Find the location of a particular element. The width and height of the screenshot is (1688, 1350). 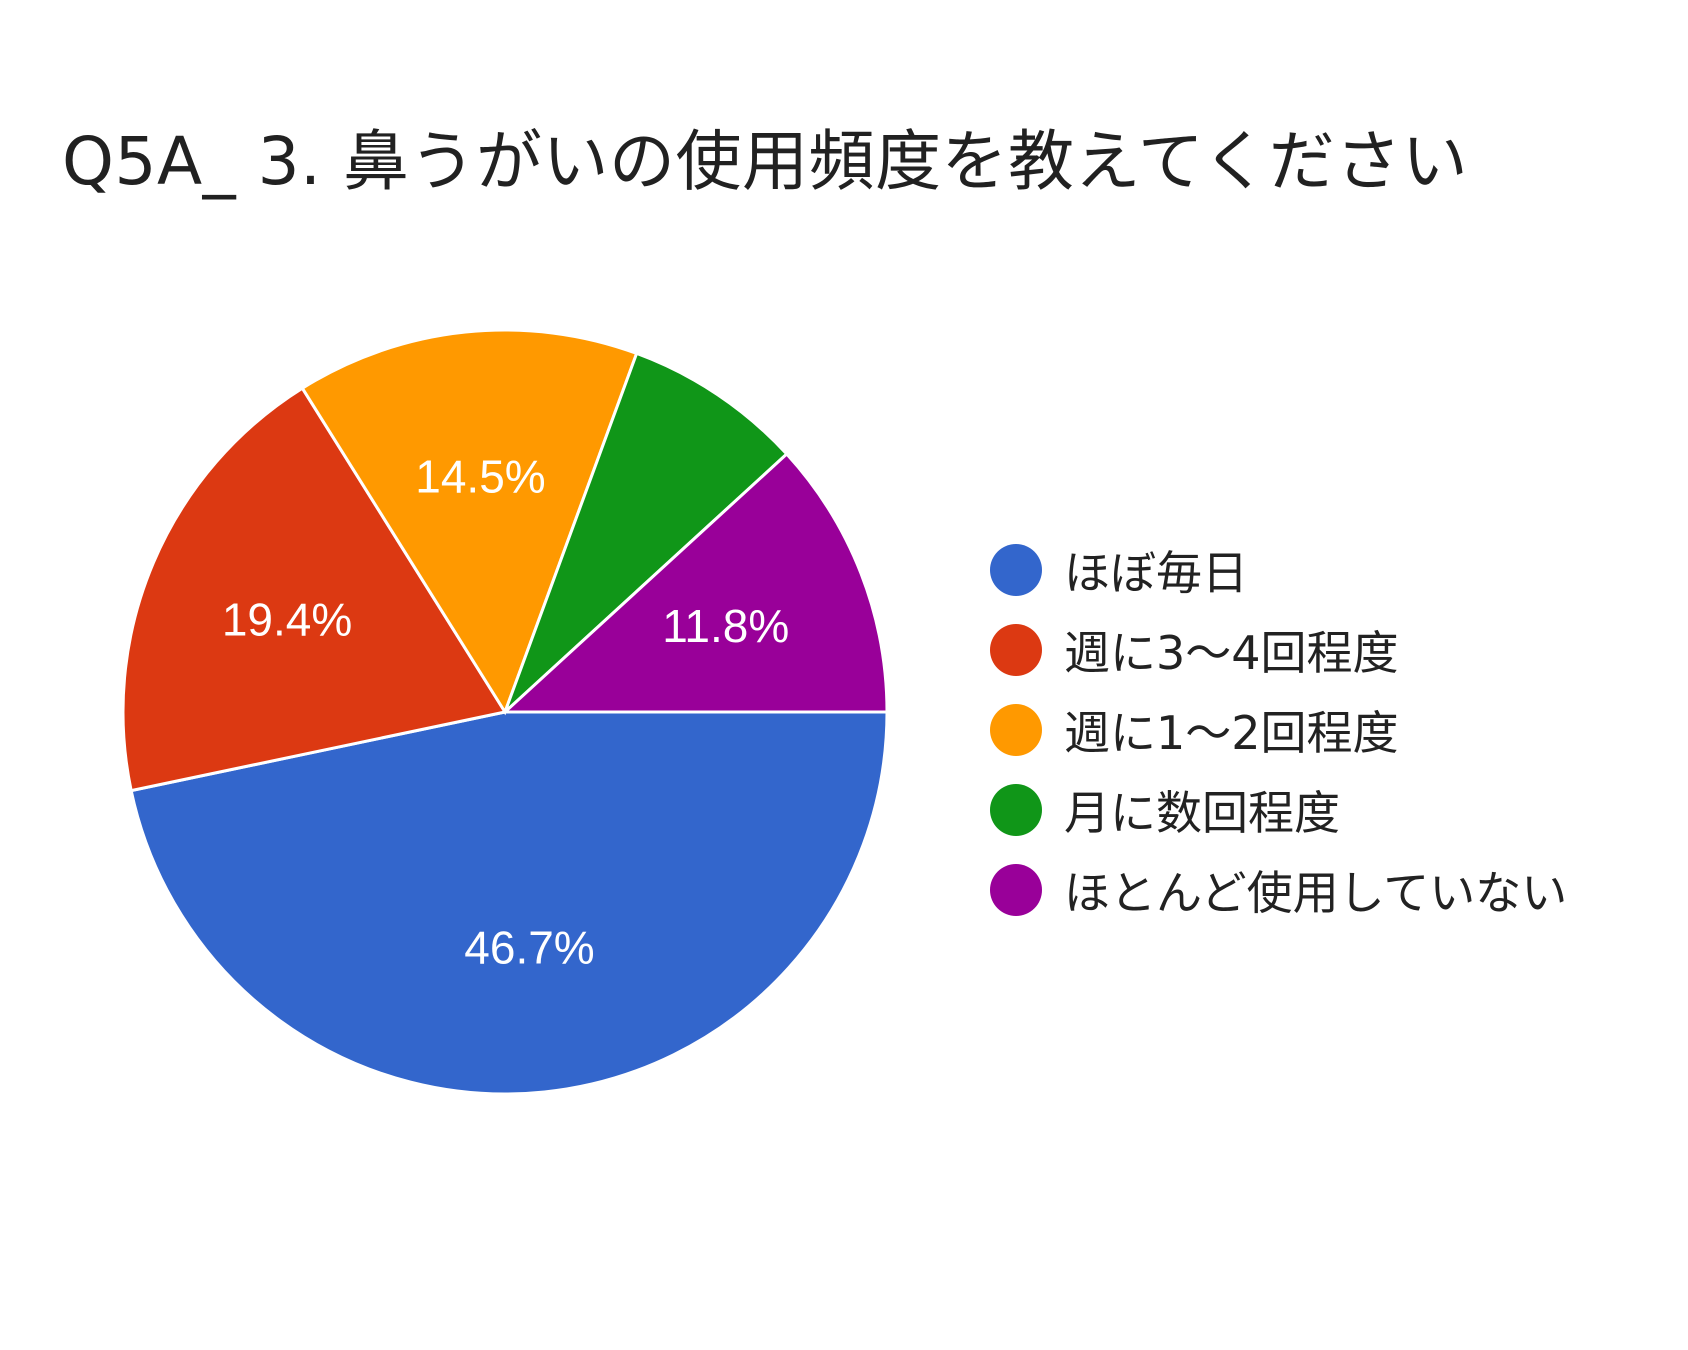

legend-label: 週に1〜2回程度 is located at coordinates (1231, 733).